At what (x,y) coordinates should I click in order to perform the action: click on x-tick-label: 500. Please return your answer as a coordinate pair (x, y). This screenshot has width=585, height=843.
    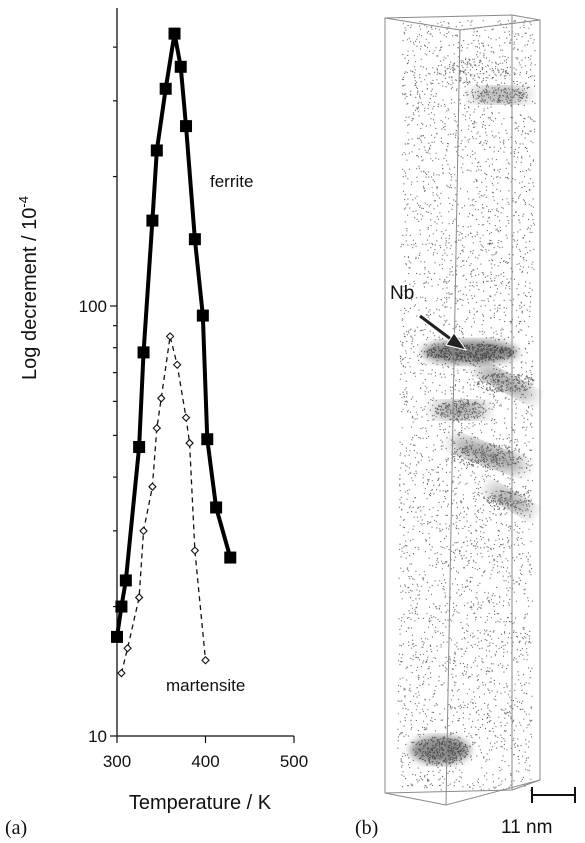
    Looking at the image, I should click on (294, 761).